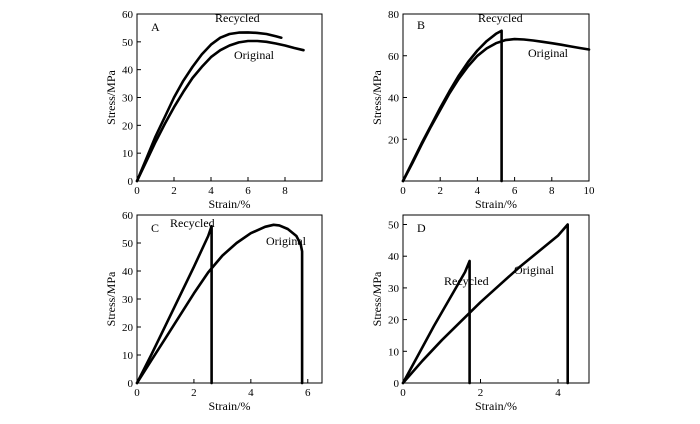  I want to click on y-tick-label: 80, so click(394, 15).